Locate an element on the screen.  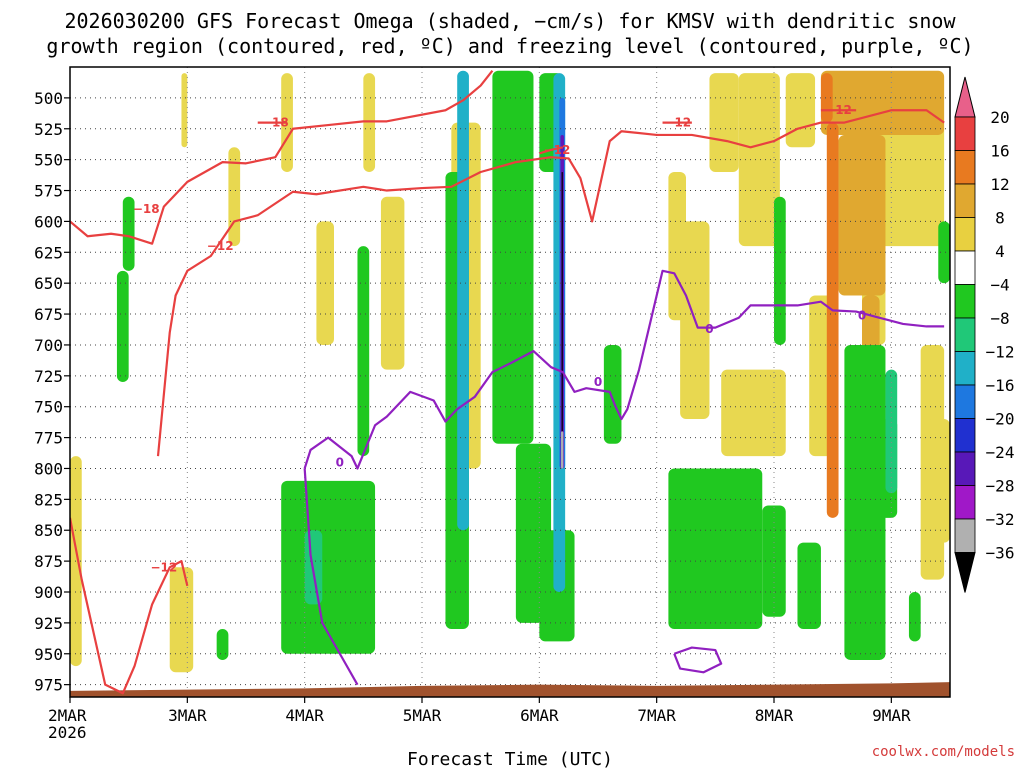
omega-patch-cyan-m12 is located at coordinates (463, 300).